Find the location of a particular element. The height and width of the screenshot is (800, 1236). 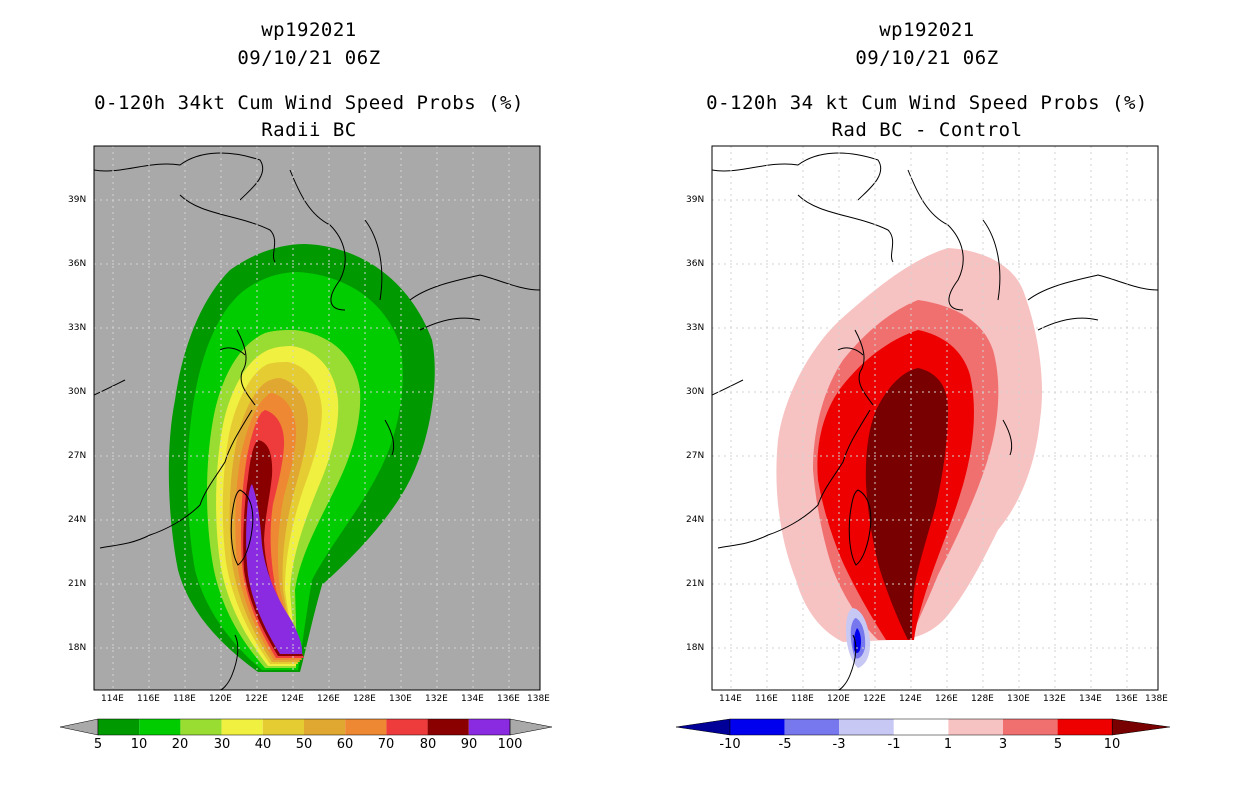

right-lon-label: 132E is located at coordinates (1054, 699).